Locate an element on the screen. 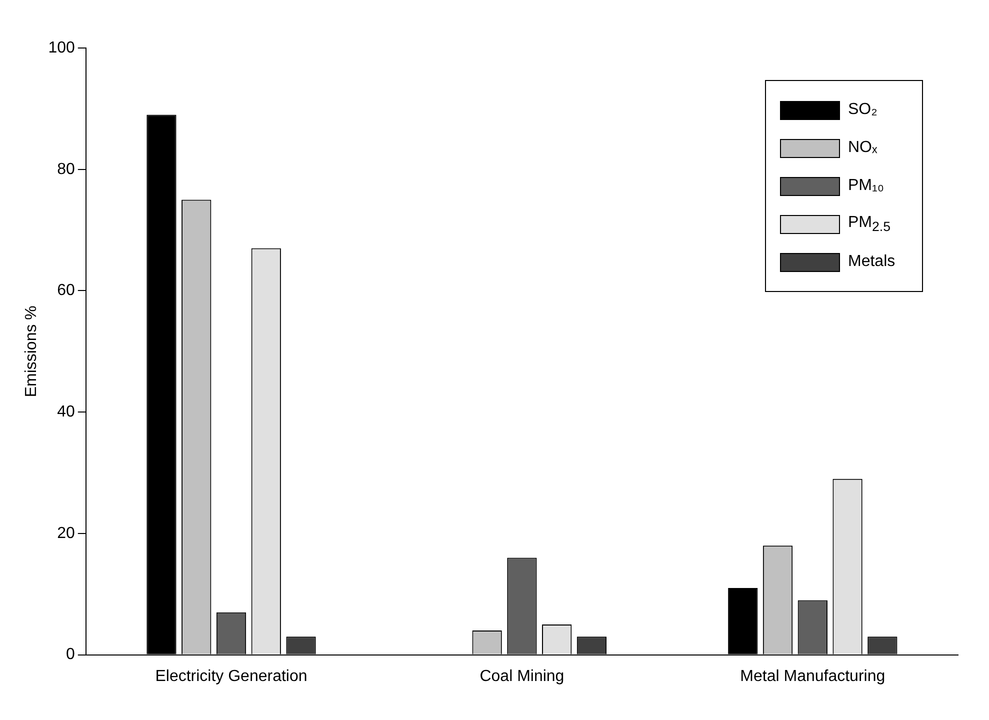 Image resolution: width=989 pixels, height=720 pixels. legend-label: SO₂ is located at coordinates (863, 110).